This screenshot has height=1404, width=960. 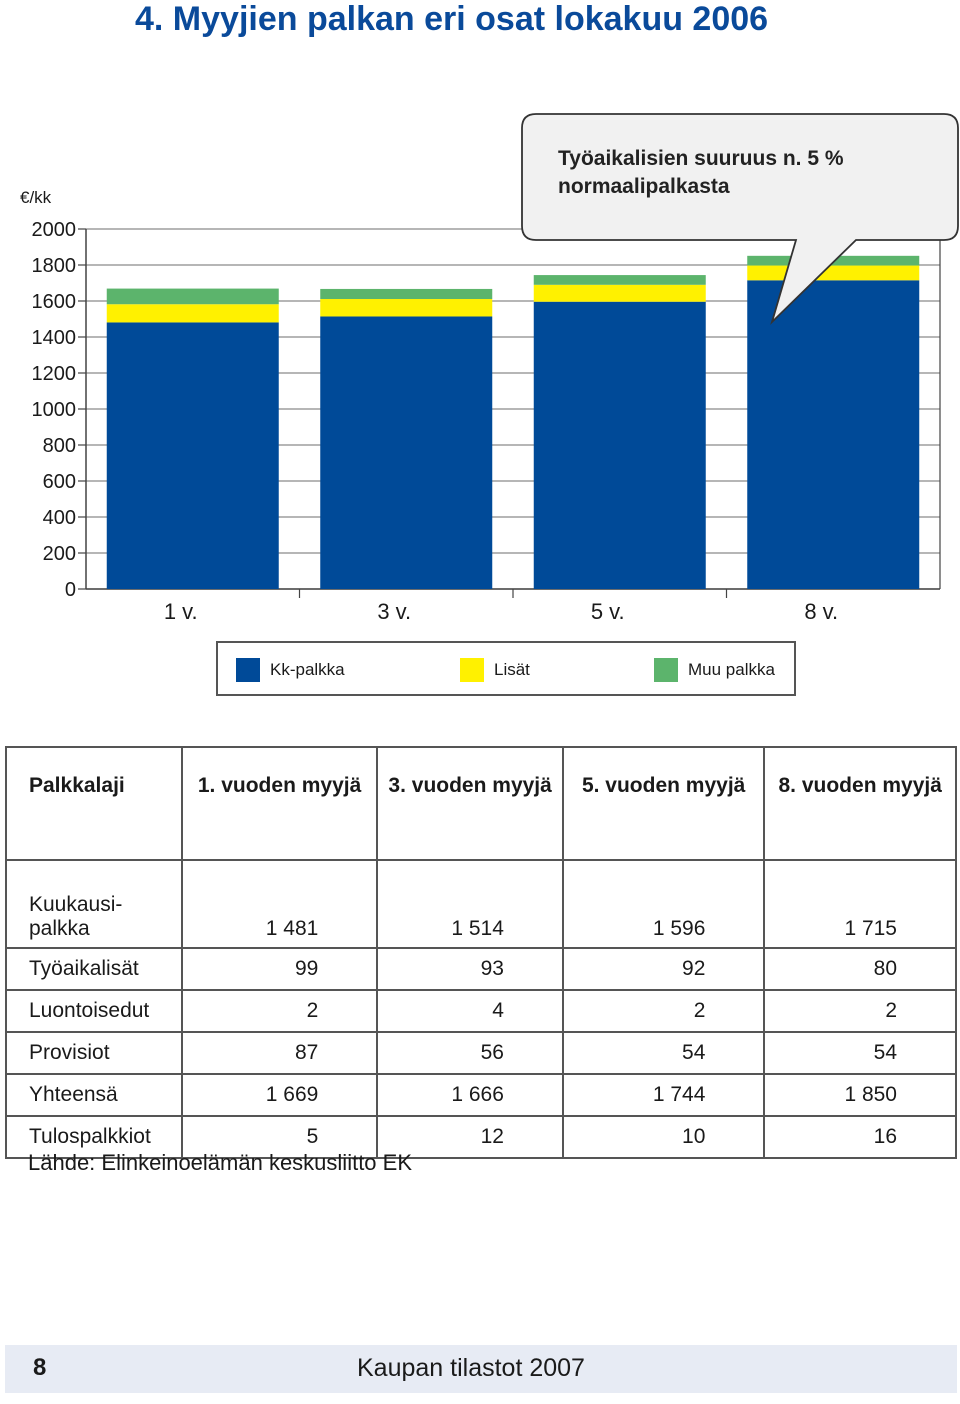 I want to click on y-tick-label: 800, so click(x=59, y=446).